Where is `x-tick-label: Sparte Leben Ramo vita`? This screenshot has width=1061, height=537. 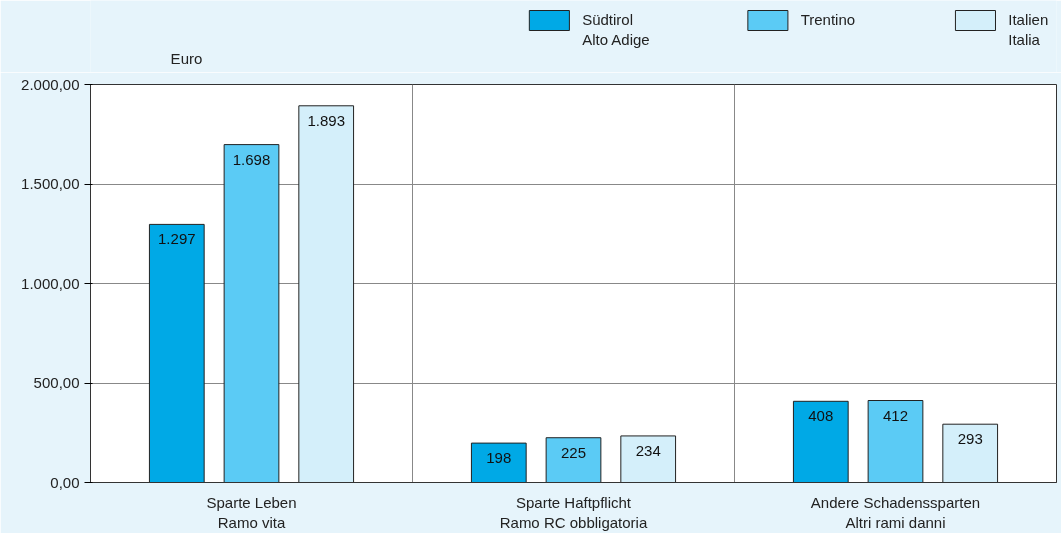 x-tick-label: Sparte Leben Ramo vita is located at coordinates (251, 512).